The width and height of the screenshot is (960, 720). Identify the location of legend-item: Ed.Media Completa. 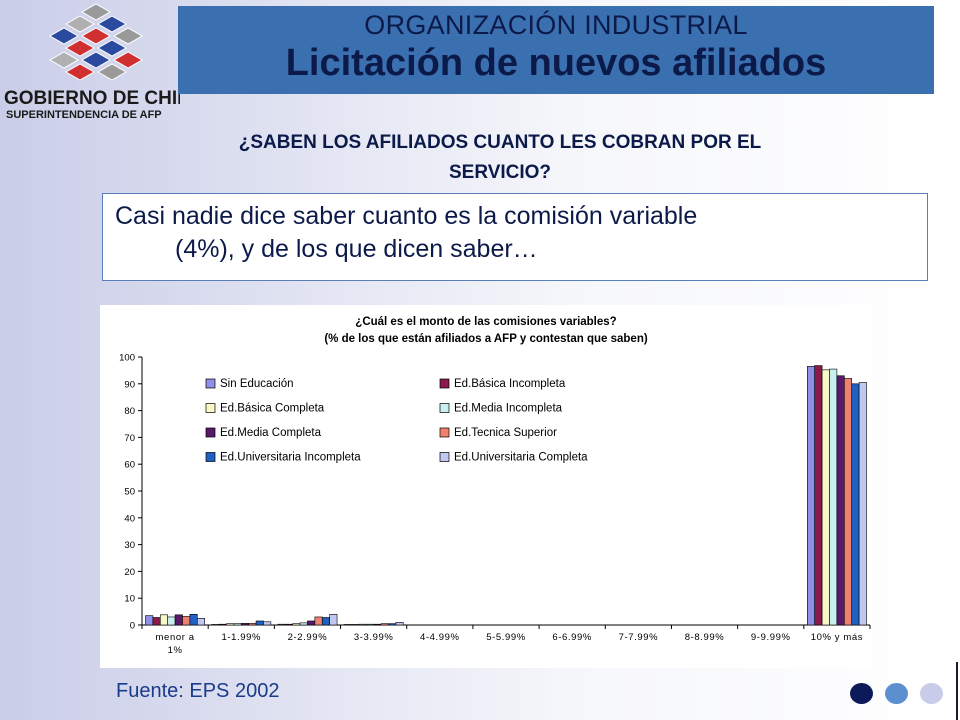
(263, 433).